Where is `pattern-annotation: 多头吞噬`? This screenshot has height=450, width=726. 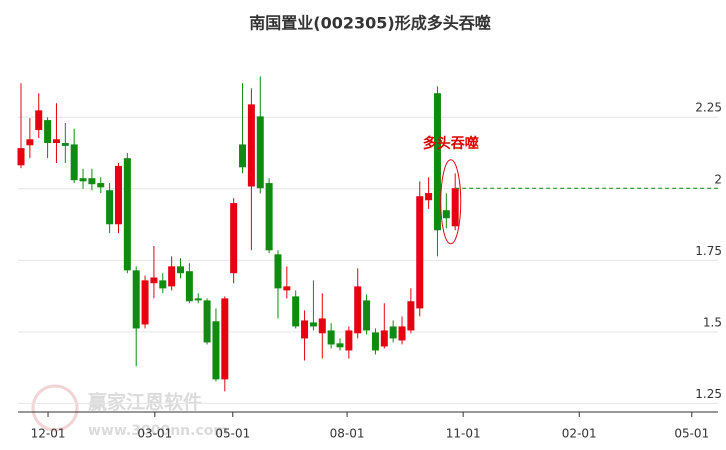 pattern-annotation: 多头吞噬 is located at coordinates (451, 143).